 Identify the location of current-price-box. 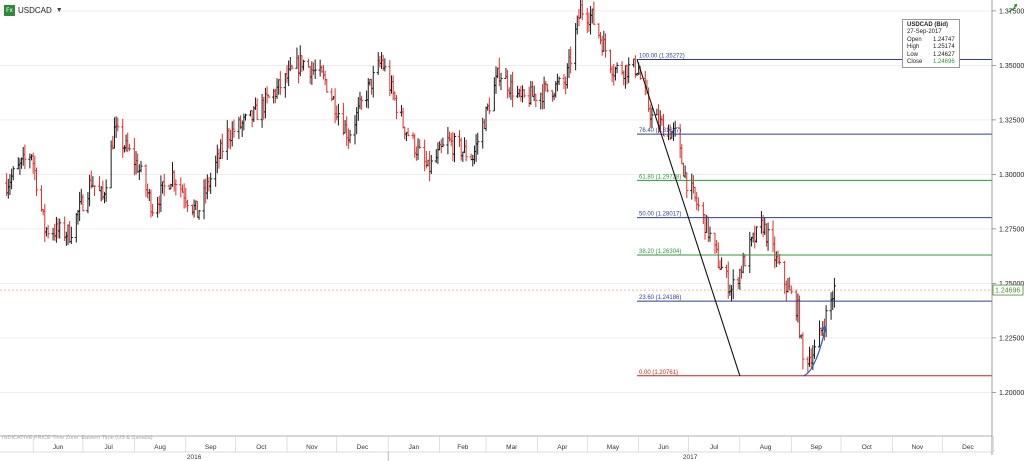
(1008, 290).